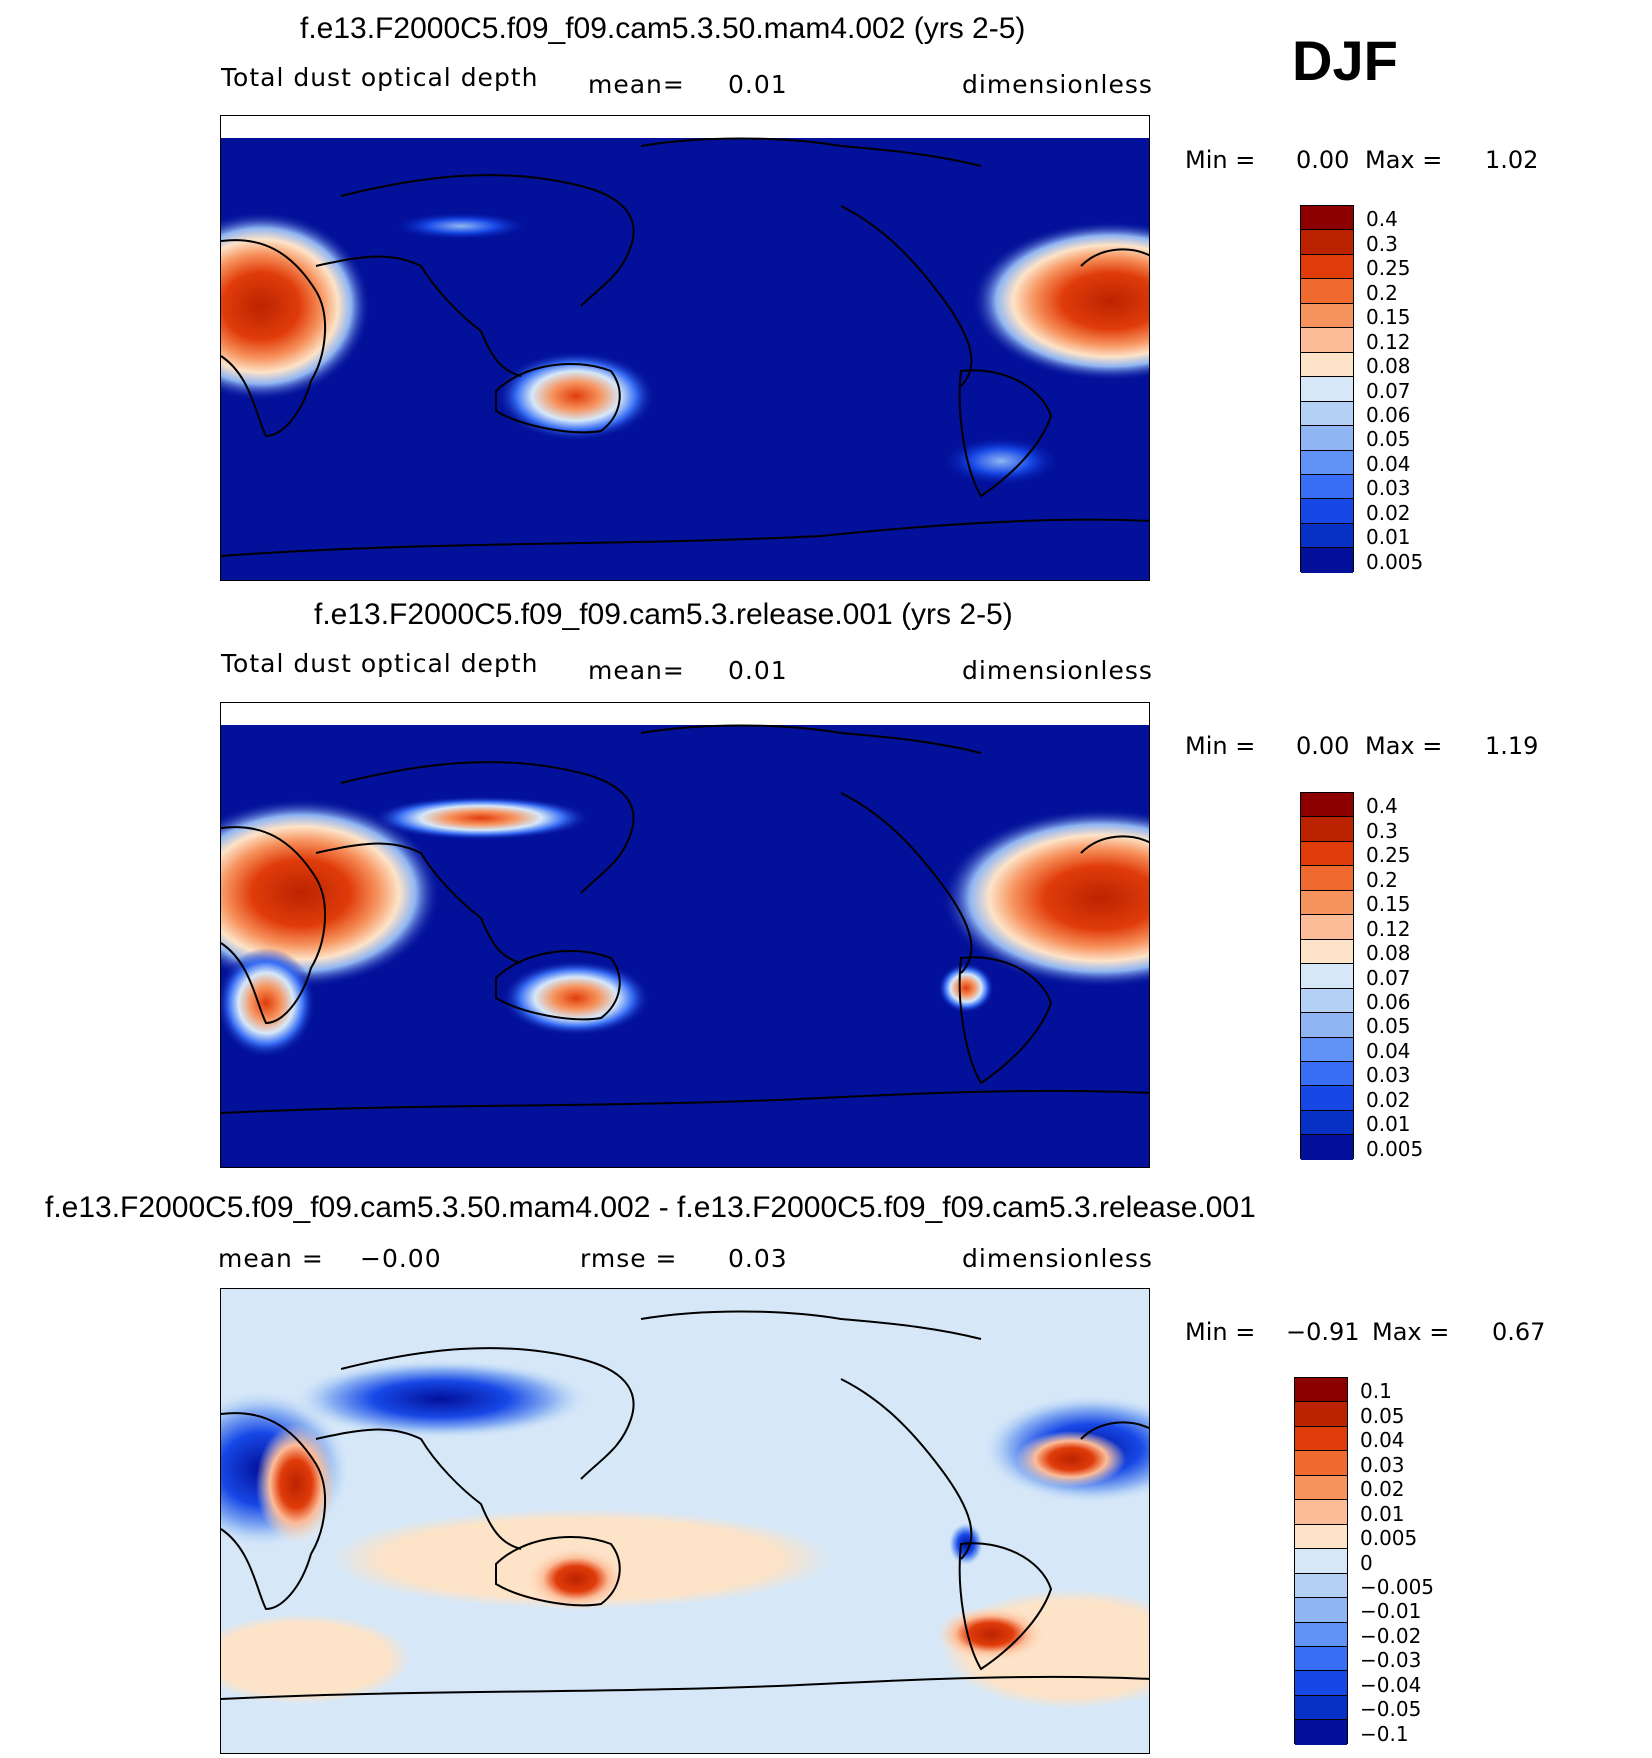 This screenshot has width=1652, height=1758. What do you see at coordinates (1391, 1684) in the screenshot?
I see `colorbar-tick-label: −0.04` at bounding box center [1391, 1684].